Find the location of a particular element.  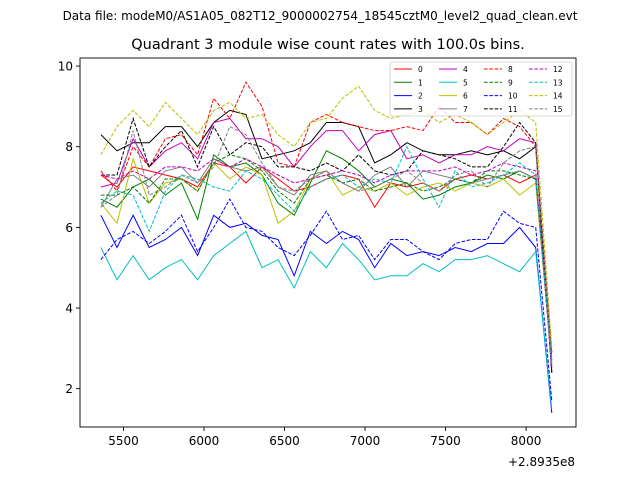

x-tick-label: 6500 is located at coordinates (284, 441).